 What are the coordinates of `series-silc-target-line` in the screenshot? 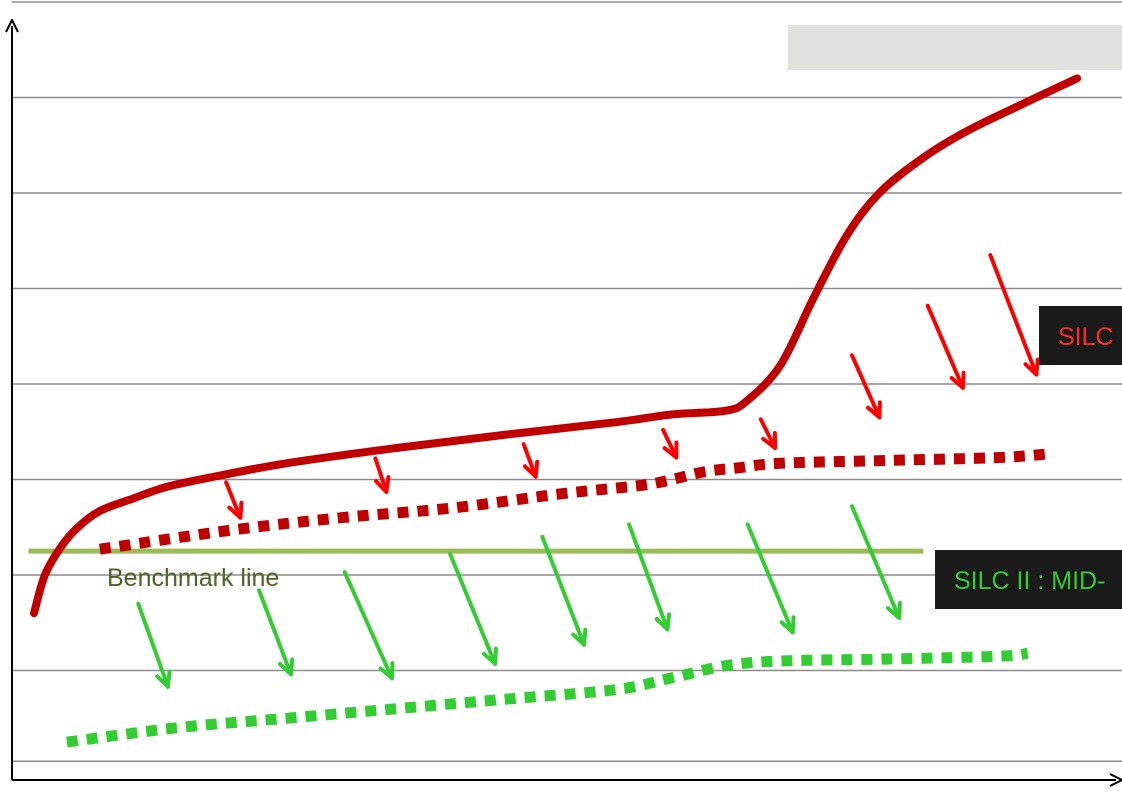 It's located at (575, 501).